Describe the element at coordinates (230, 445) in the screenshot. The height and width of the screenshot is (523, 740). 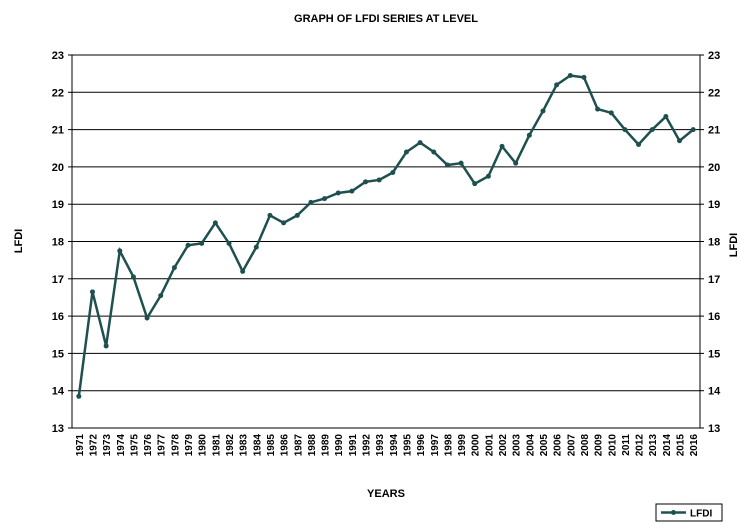
I see `x-tick-label: 1982` at that location.